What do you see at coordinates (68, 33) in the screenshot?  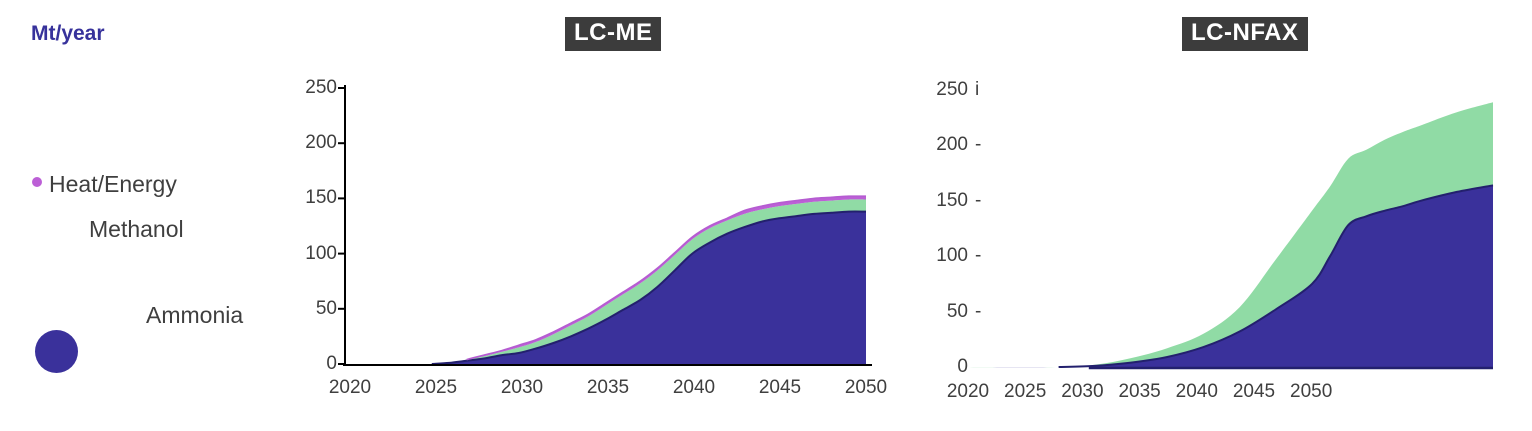 I see `y-axis-unit-label: Mt/year` at bounding box center [68, 33].